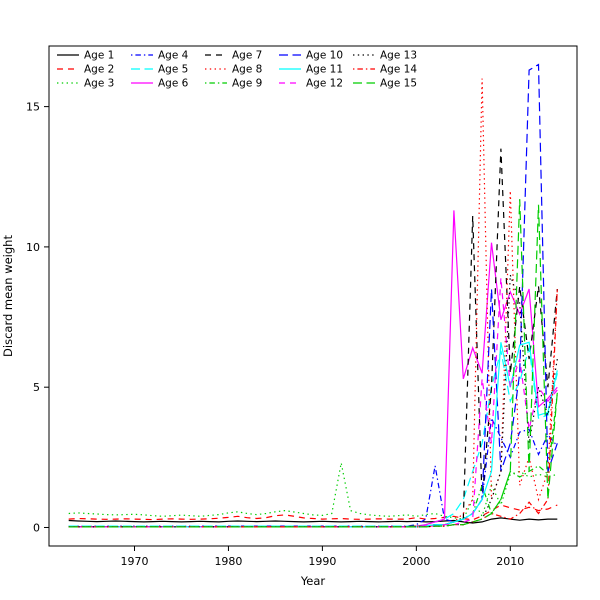 This screenshot has width=600, height=600. I want to click on legend-item: Age 9, so click(233, 84).